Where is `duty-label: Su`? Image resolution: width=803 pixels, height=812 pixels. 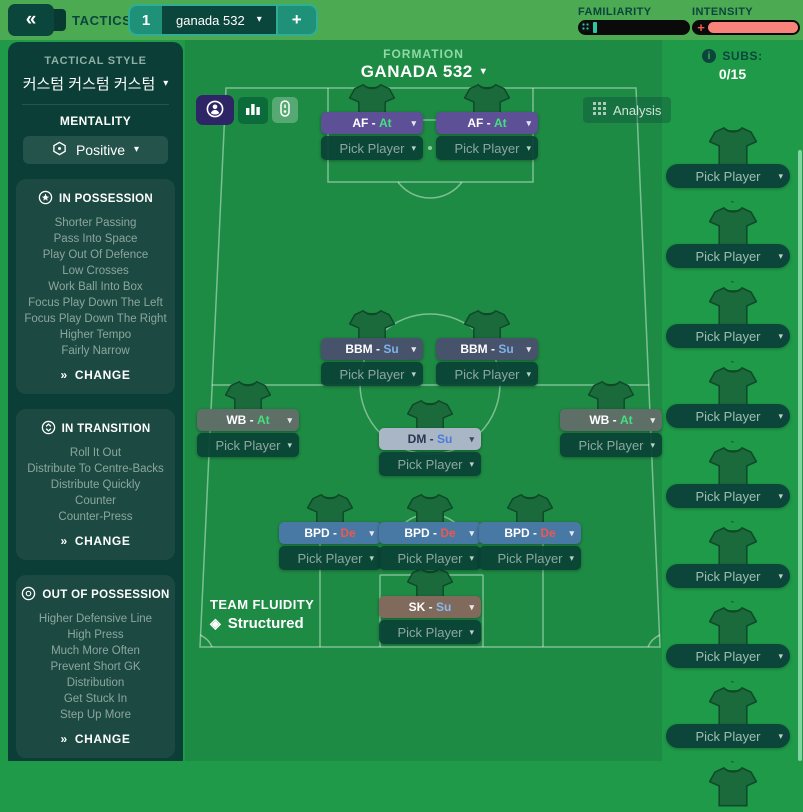
duty-label: Su is located at coordinates (442, 607).